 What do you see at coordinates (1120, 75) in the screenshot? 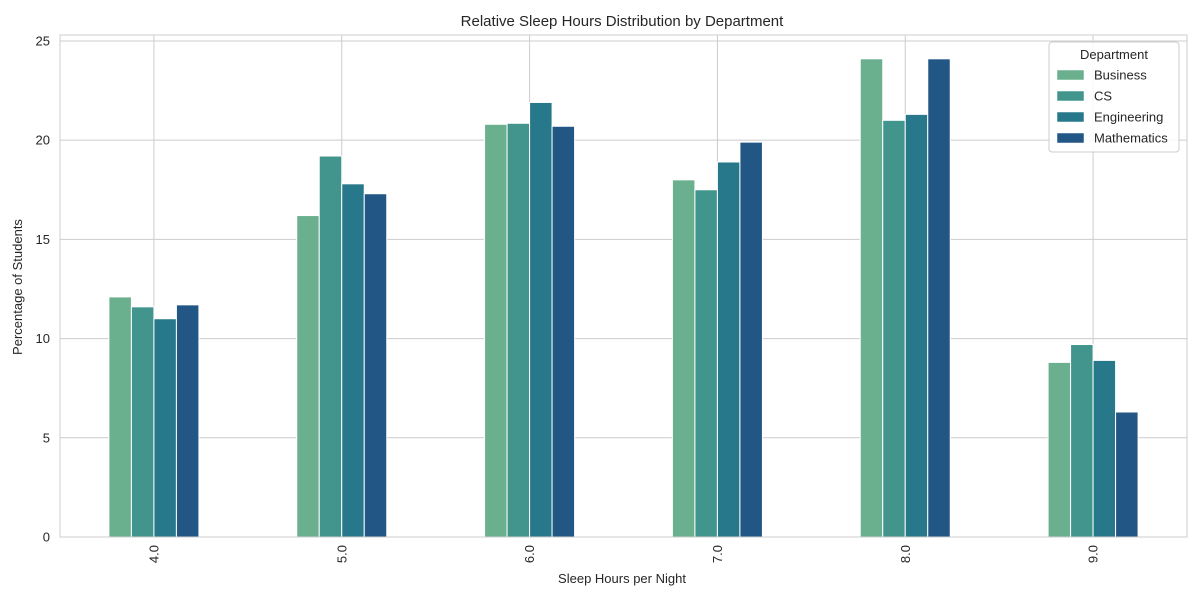
I see `legend-label-business: Business` at bounding box center [1120, 75].